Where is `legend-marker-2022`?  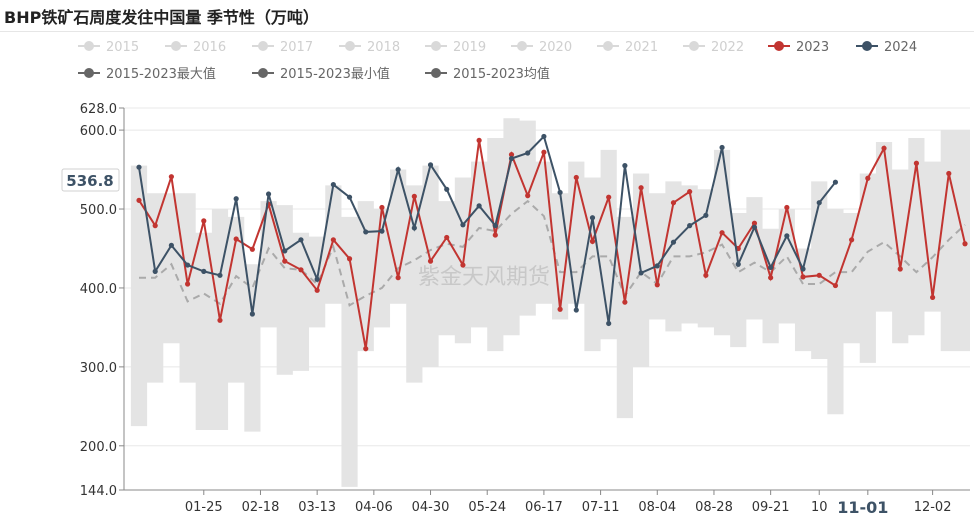 legend-marker-2022 is located at coordinates (694, 46).